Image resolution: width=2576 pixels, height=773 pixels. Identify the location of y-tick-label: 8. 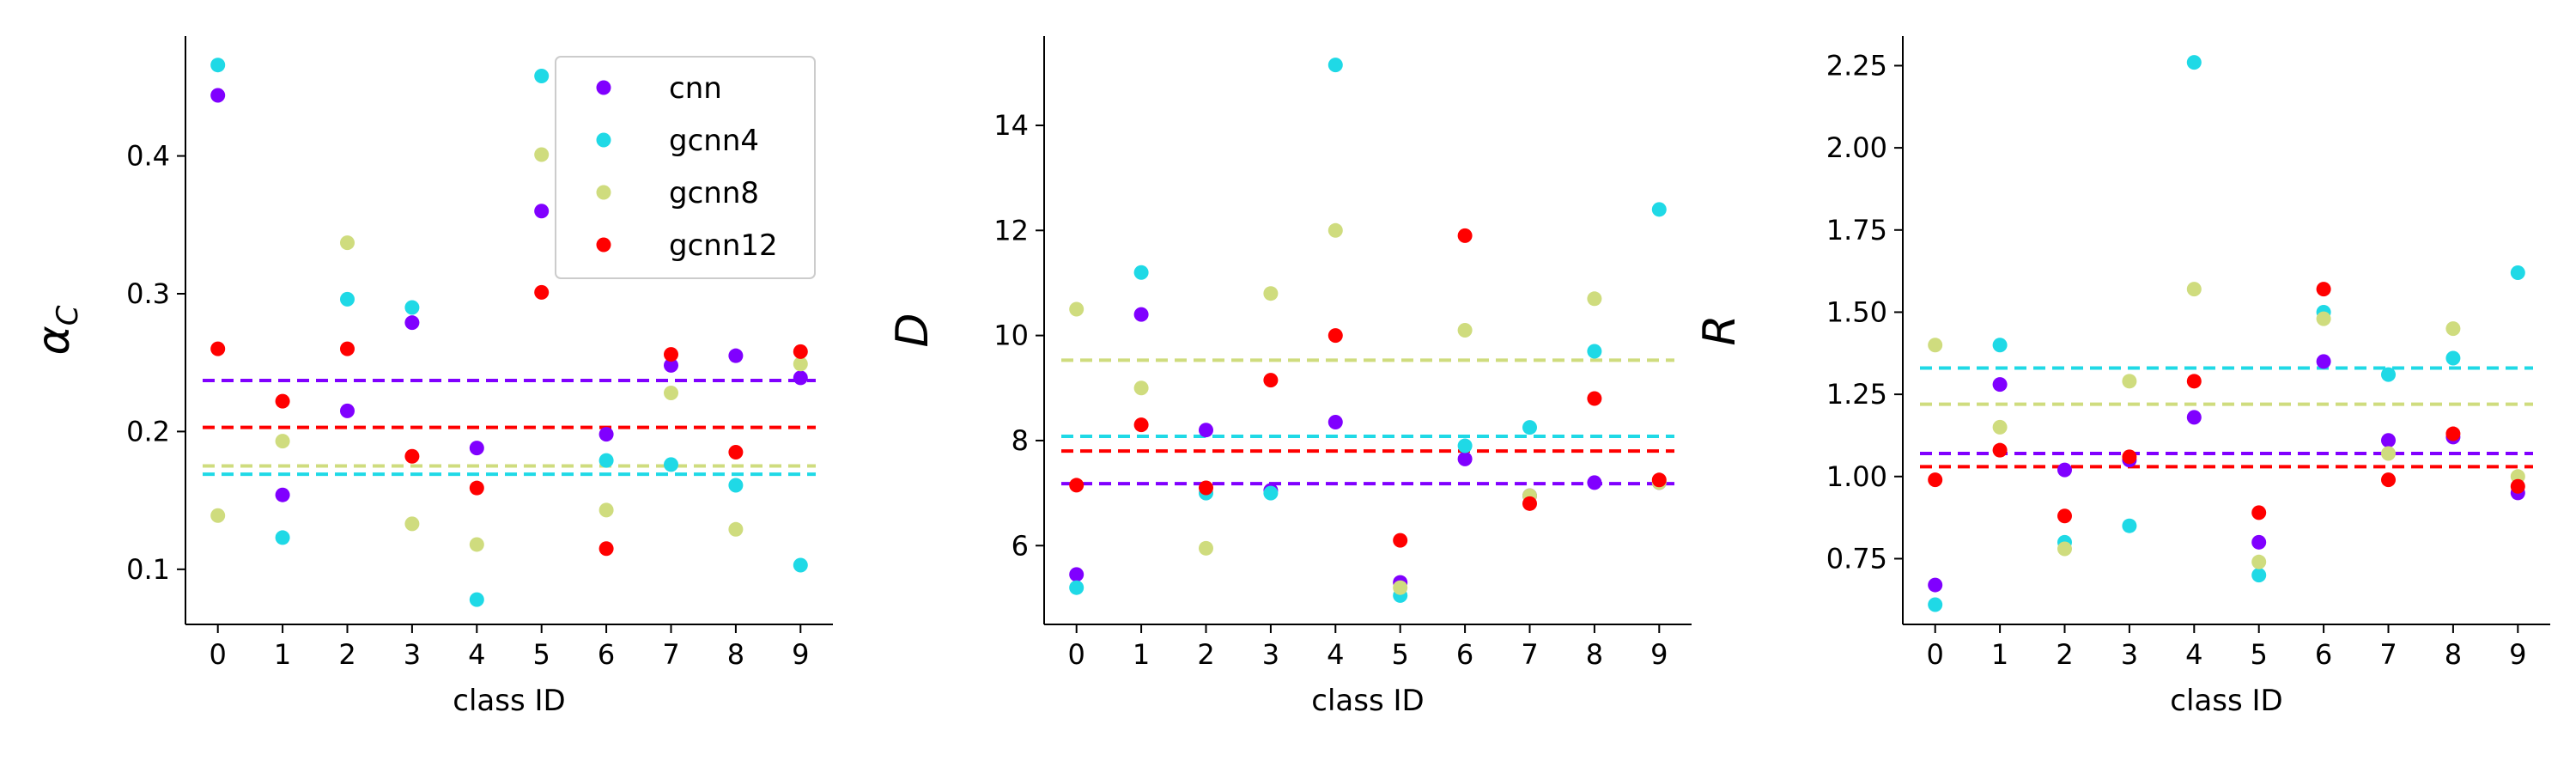
(1020, 441).